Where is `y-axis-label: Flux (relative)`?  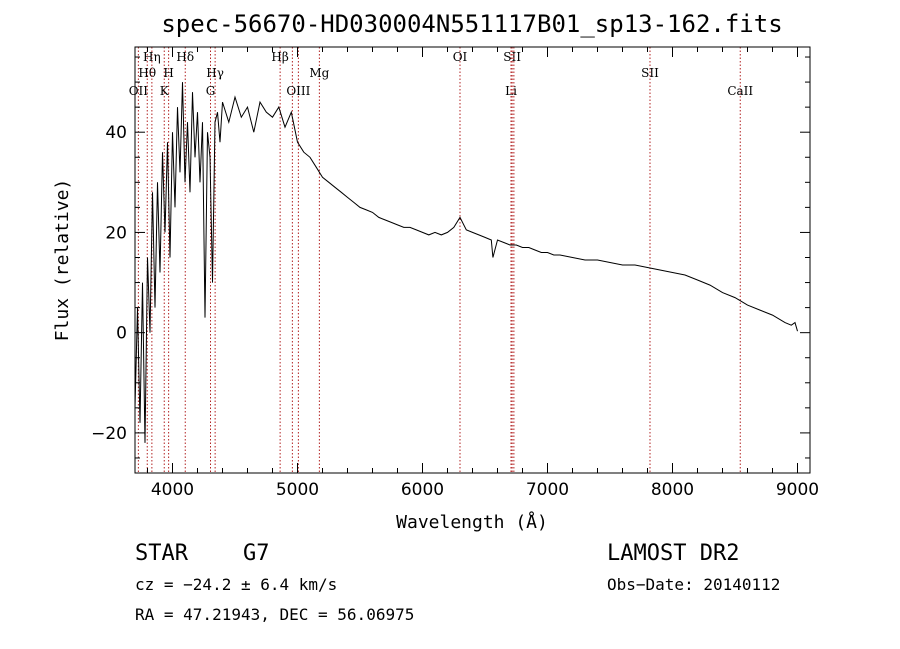
y-axis-label: Flux (relative) is located at coordinates (62, 260).